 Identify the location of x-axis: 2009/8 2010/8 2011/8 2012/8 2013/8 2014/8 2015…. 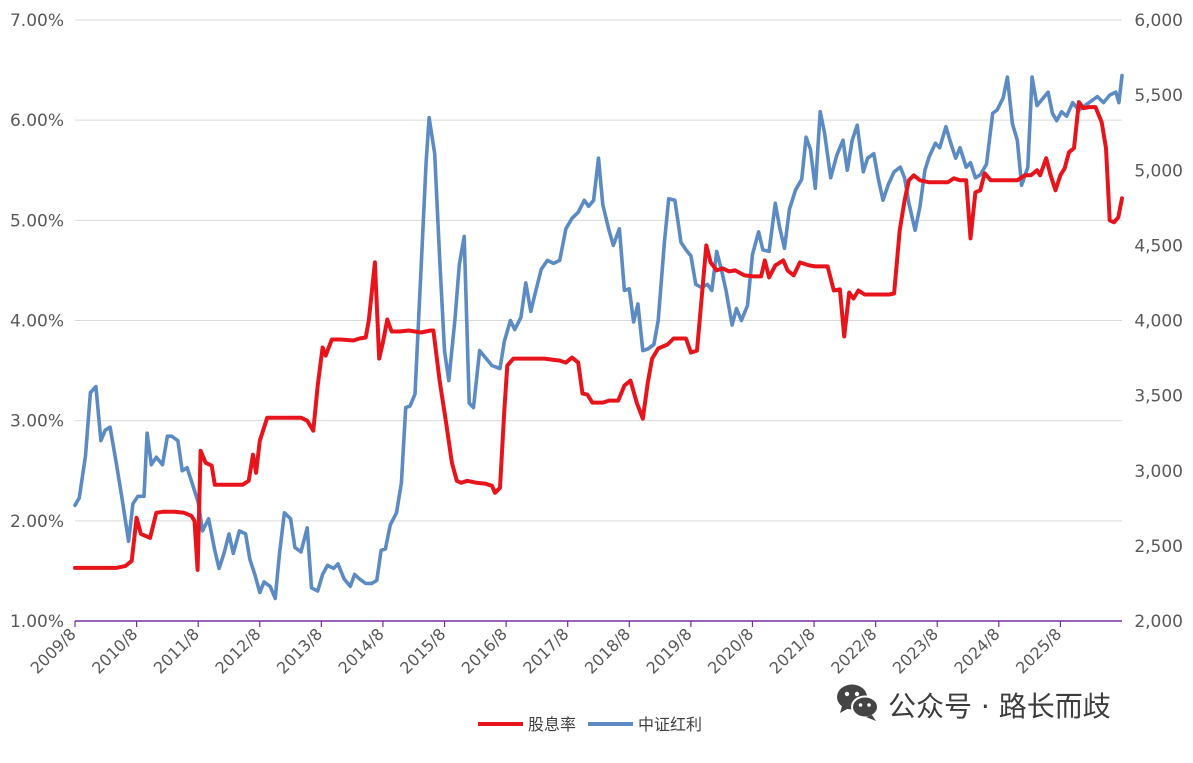
(574, 649).